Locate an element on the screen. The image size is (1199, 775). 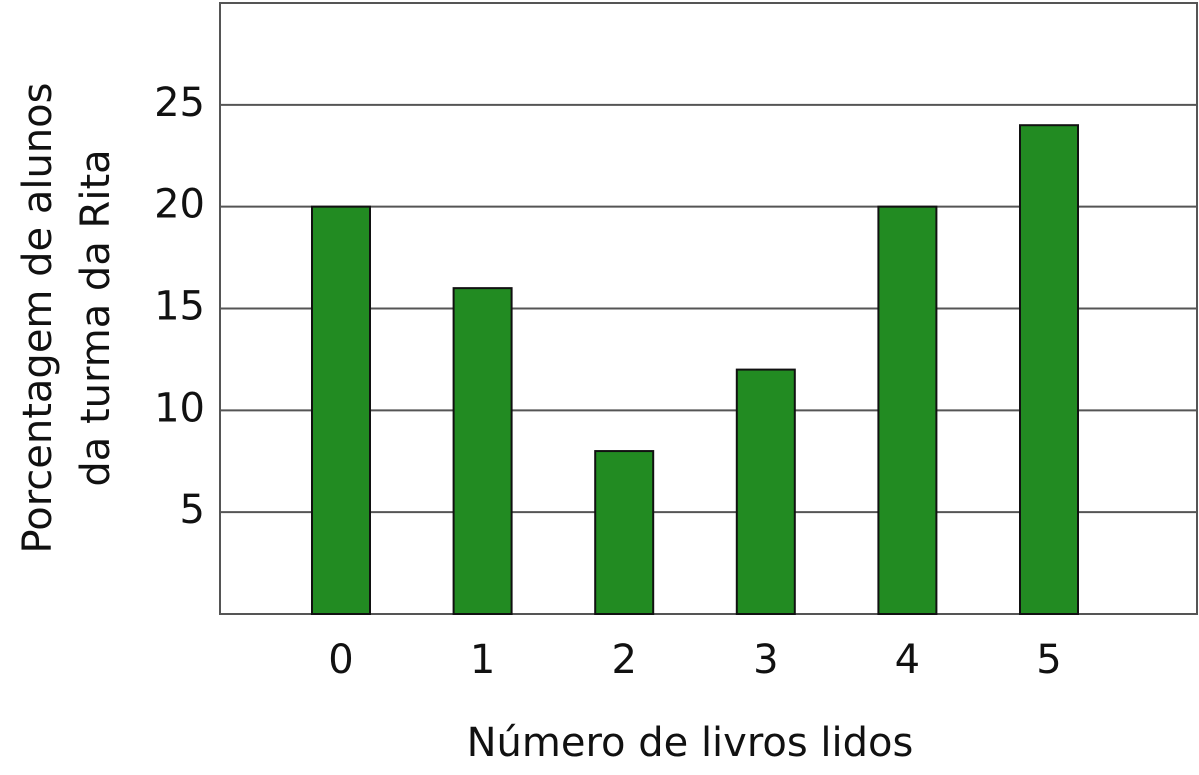
y-axis-label-line: Porcentagem de alunos is located at coordinates (38, 318).